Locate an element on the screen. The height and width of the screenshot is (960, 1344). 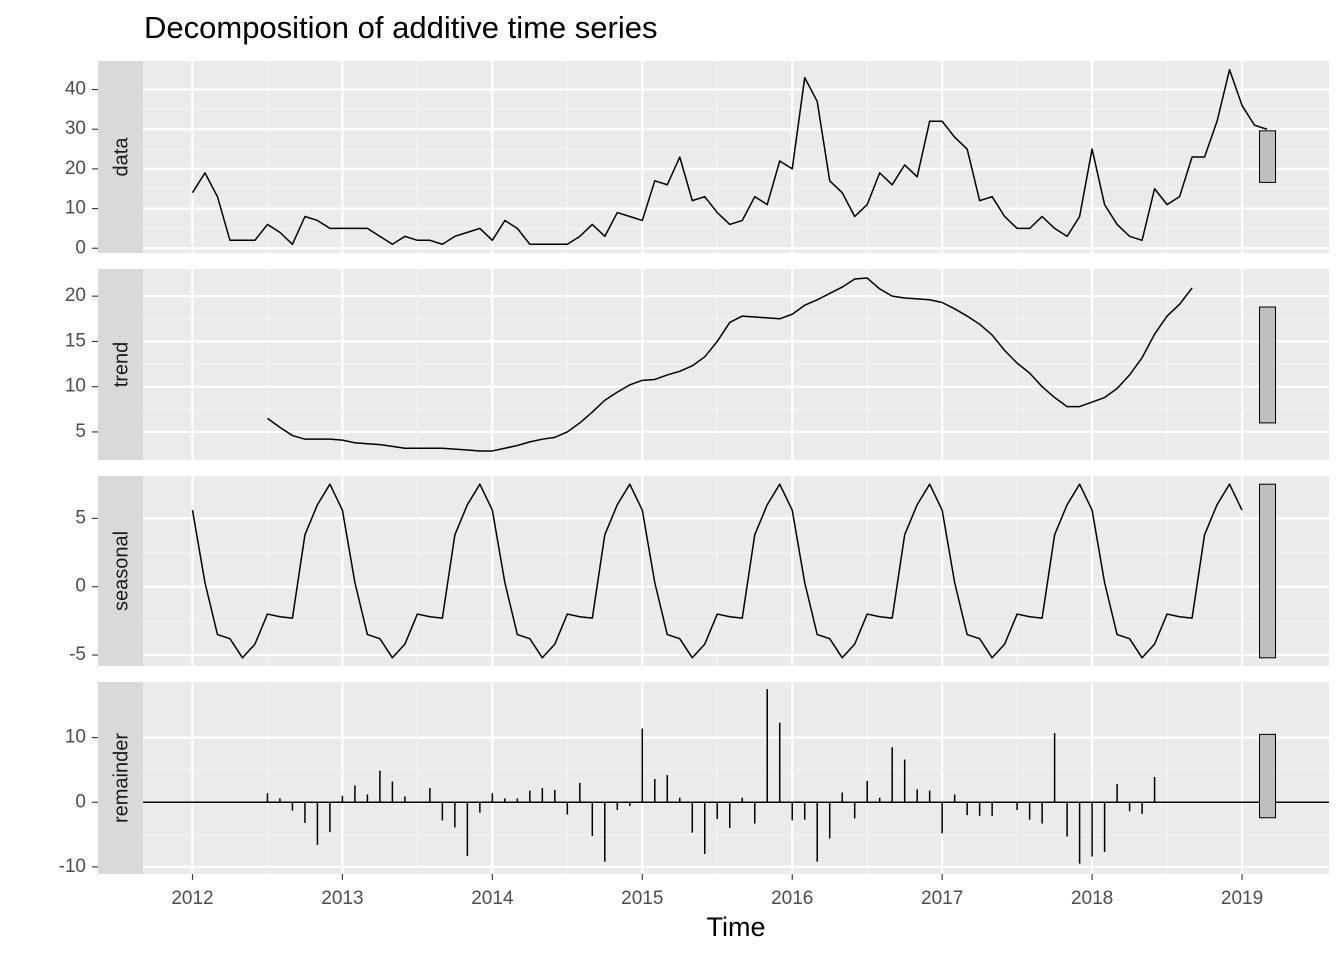
x-tick-label: 2018 is located at coordinates (1092, 898).